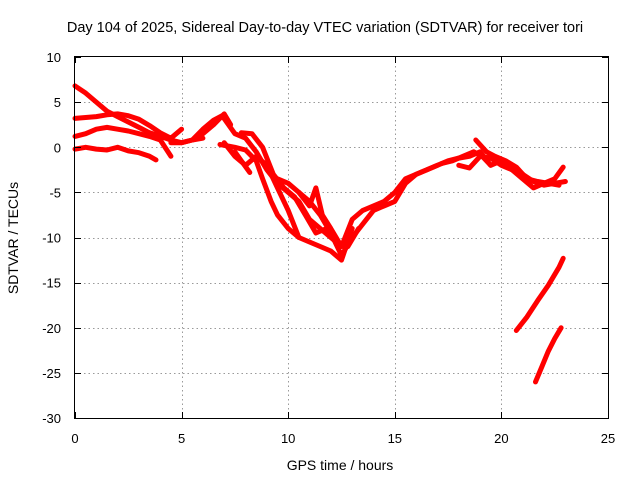  Describe the element at coordinates (343, 438) in the screenshot. I see `x-tick-labels: 0 5 10 15 20 25` at that location.